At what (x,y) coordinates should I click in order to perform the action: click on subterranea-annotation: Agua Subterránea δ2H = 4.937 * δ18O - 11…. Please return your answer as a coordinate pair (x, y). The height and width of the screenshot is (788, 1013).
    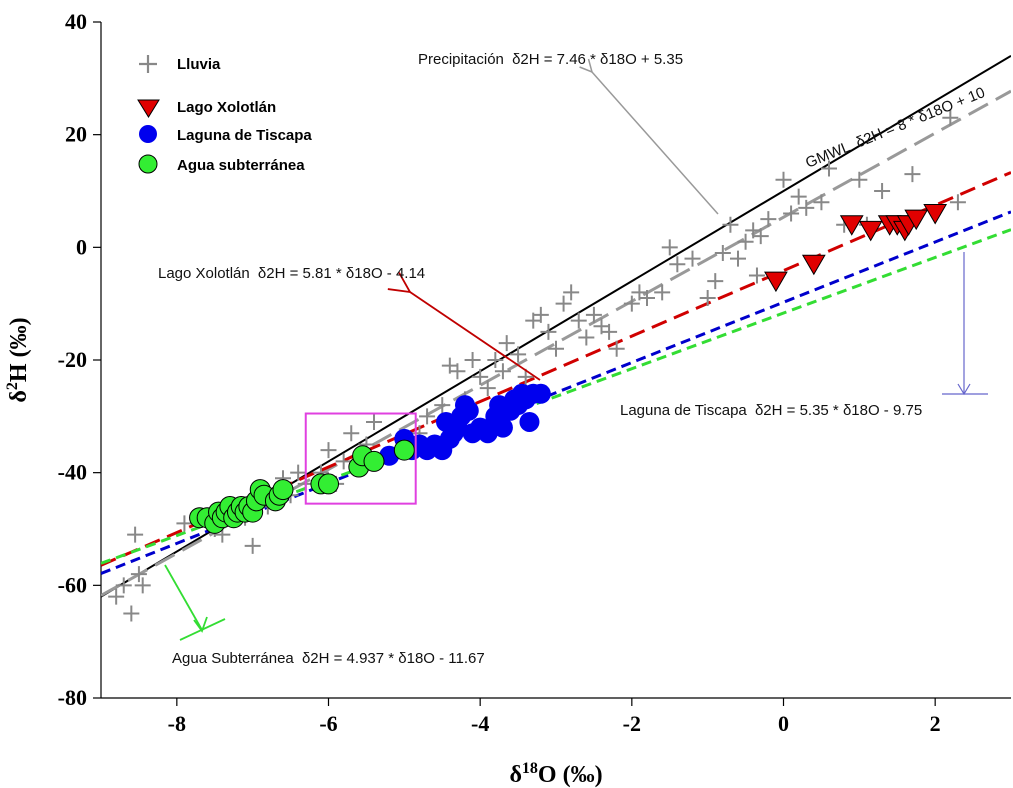
    Looking at the image, I should click on (328, 658).